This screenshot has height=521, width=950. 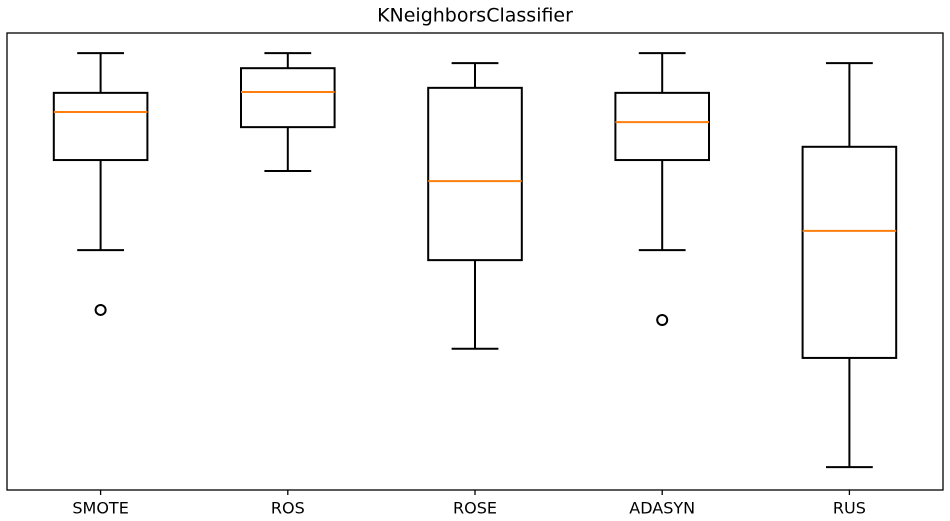 I want to click on chart-title: KNeighborsClassifier, so click(x=475, y=16).